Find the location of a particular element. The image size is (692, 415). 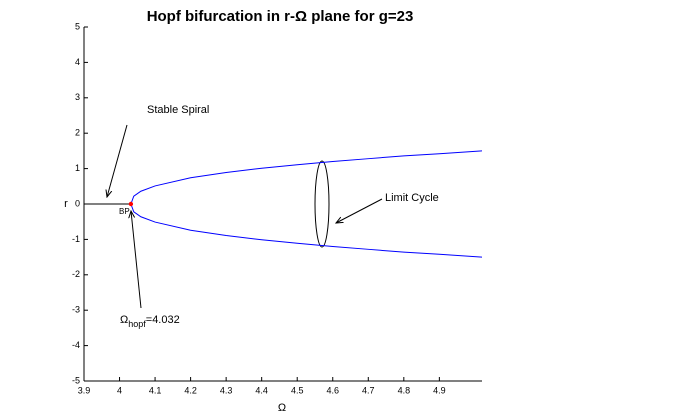

x-tick-label: 4 is located at coordinates (119, 390).